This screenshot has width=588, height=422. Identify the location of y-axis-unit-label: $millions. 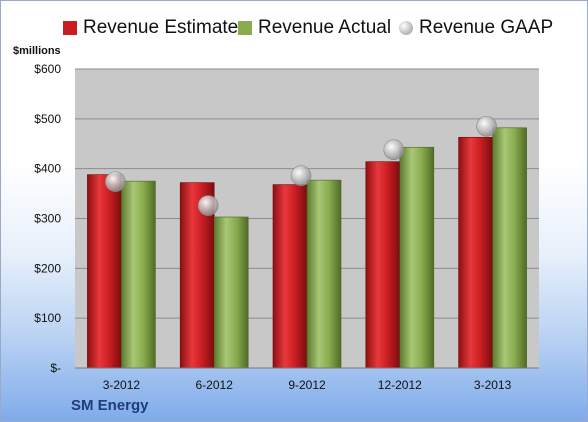
(37, 51).